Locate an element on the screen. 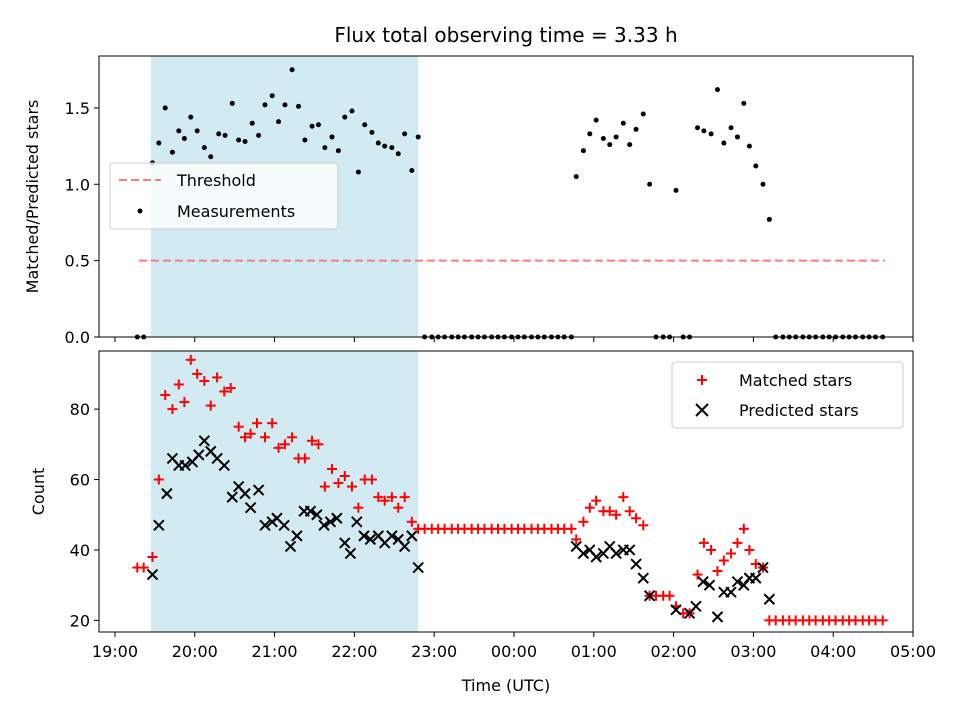 This screenshot has height=720, width=960. bottom-y-tick-label: 60 is located at coordinates (80, 480).